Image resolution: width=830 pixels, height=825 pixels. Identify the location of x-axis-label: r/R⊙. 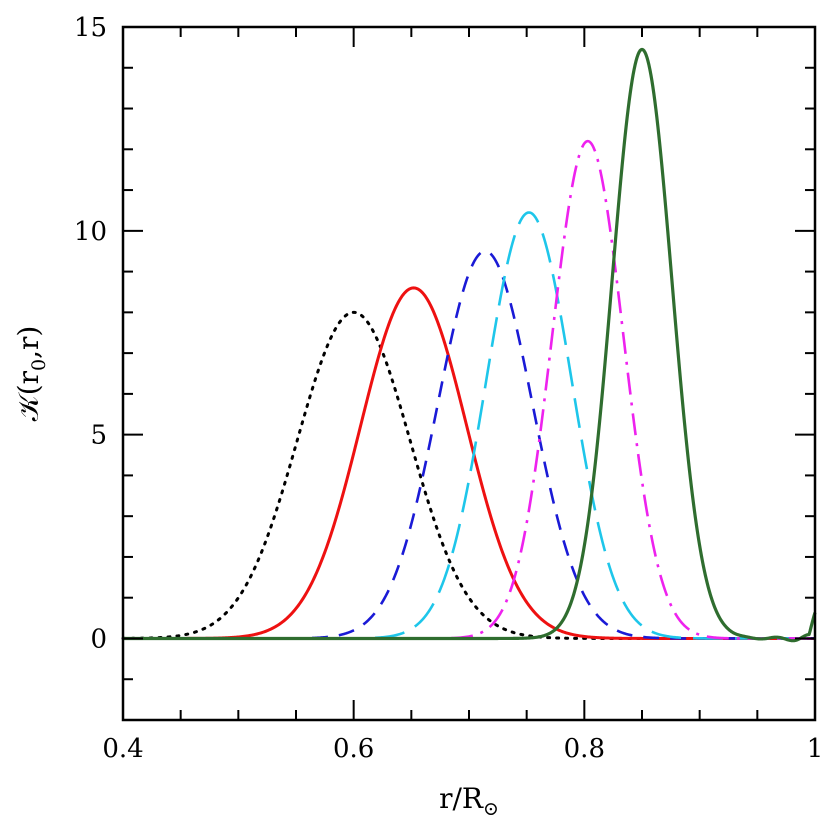
(469, 801).